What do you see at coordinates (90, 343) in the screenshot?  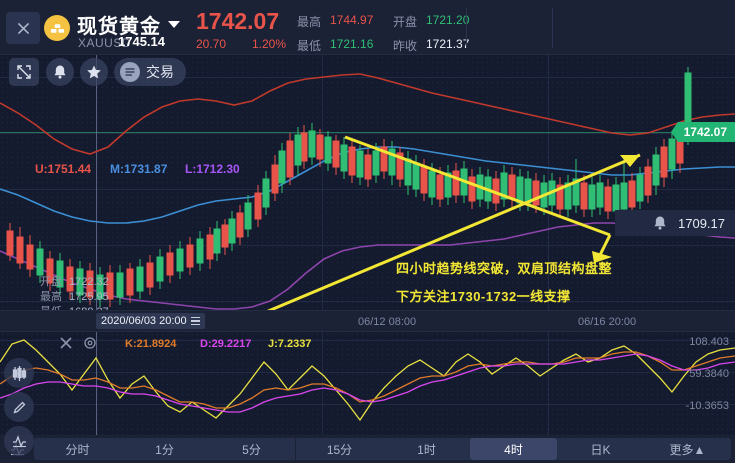 I see `gear-icon` at bounding box center [90, 343].